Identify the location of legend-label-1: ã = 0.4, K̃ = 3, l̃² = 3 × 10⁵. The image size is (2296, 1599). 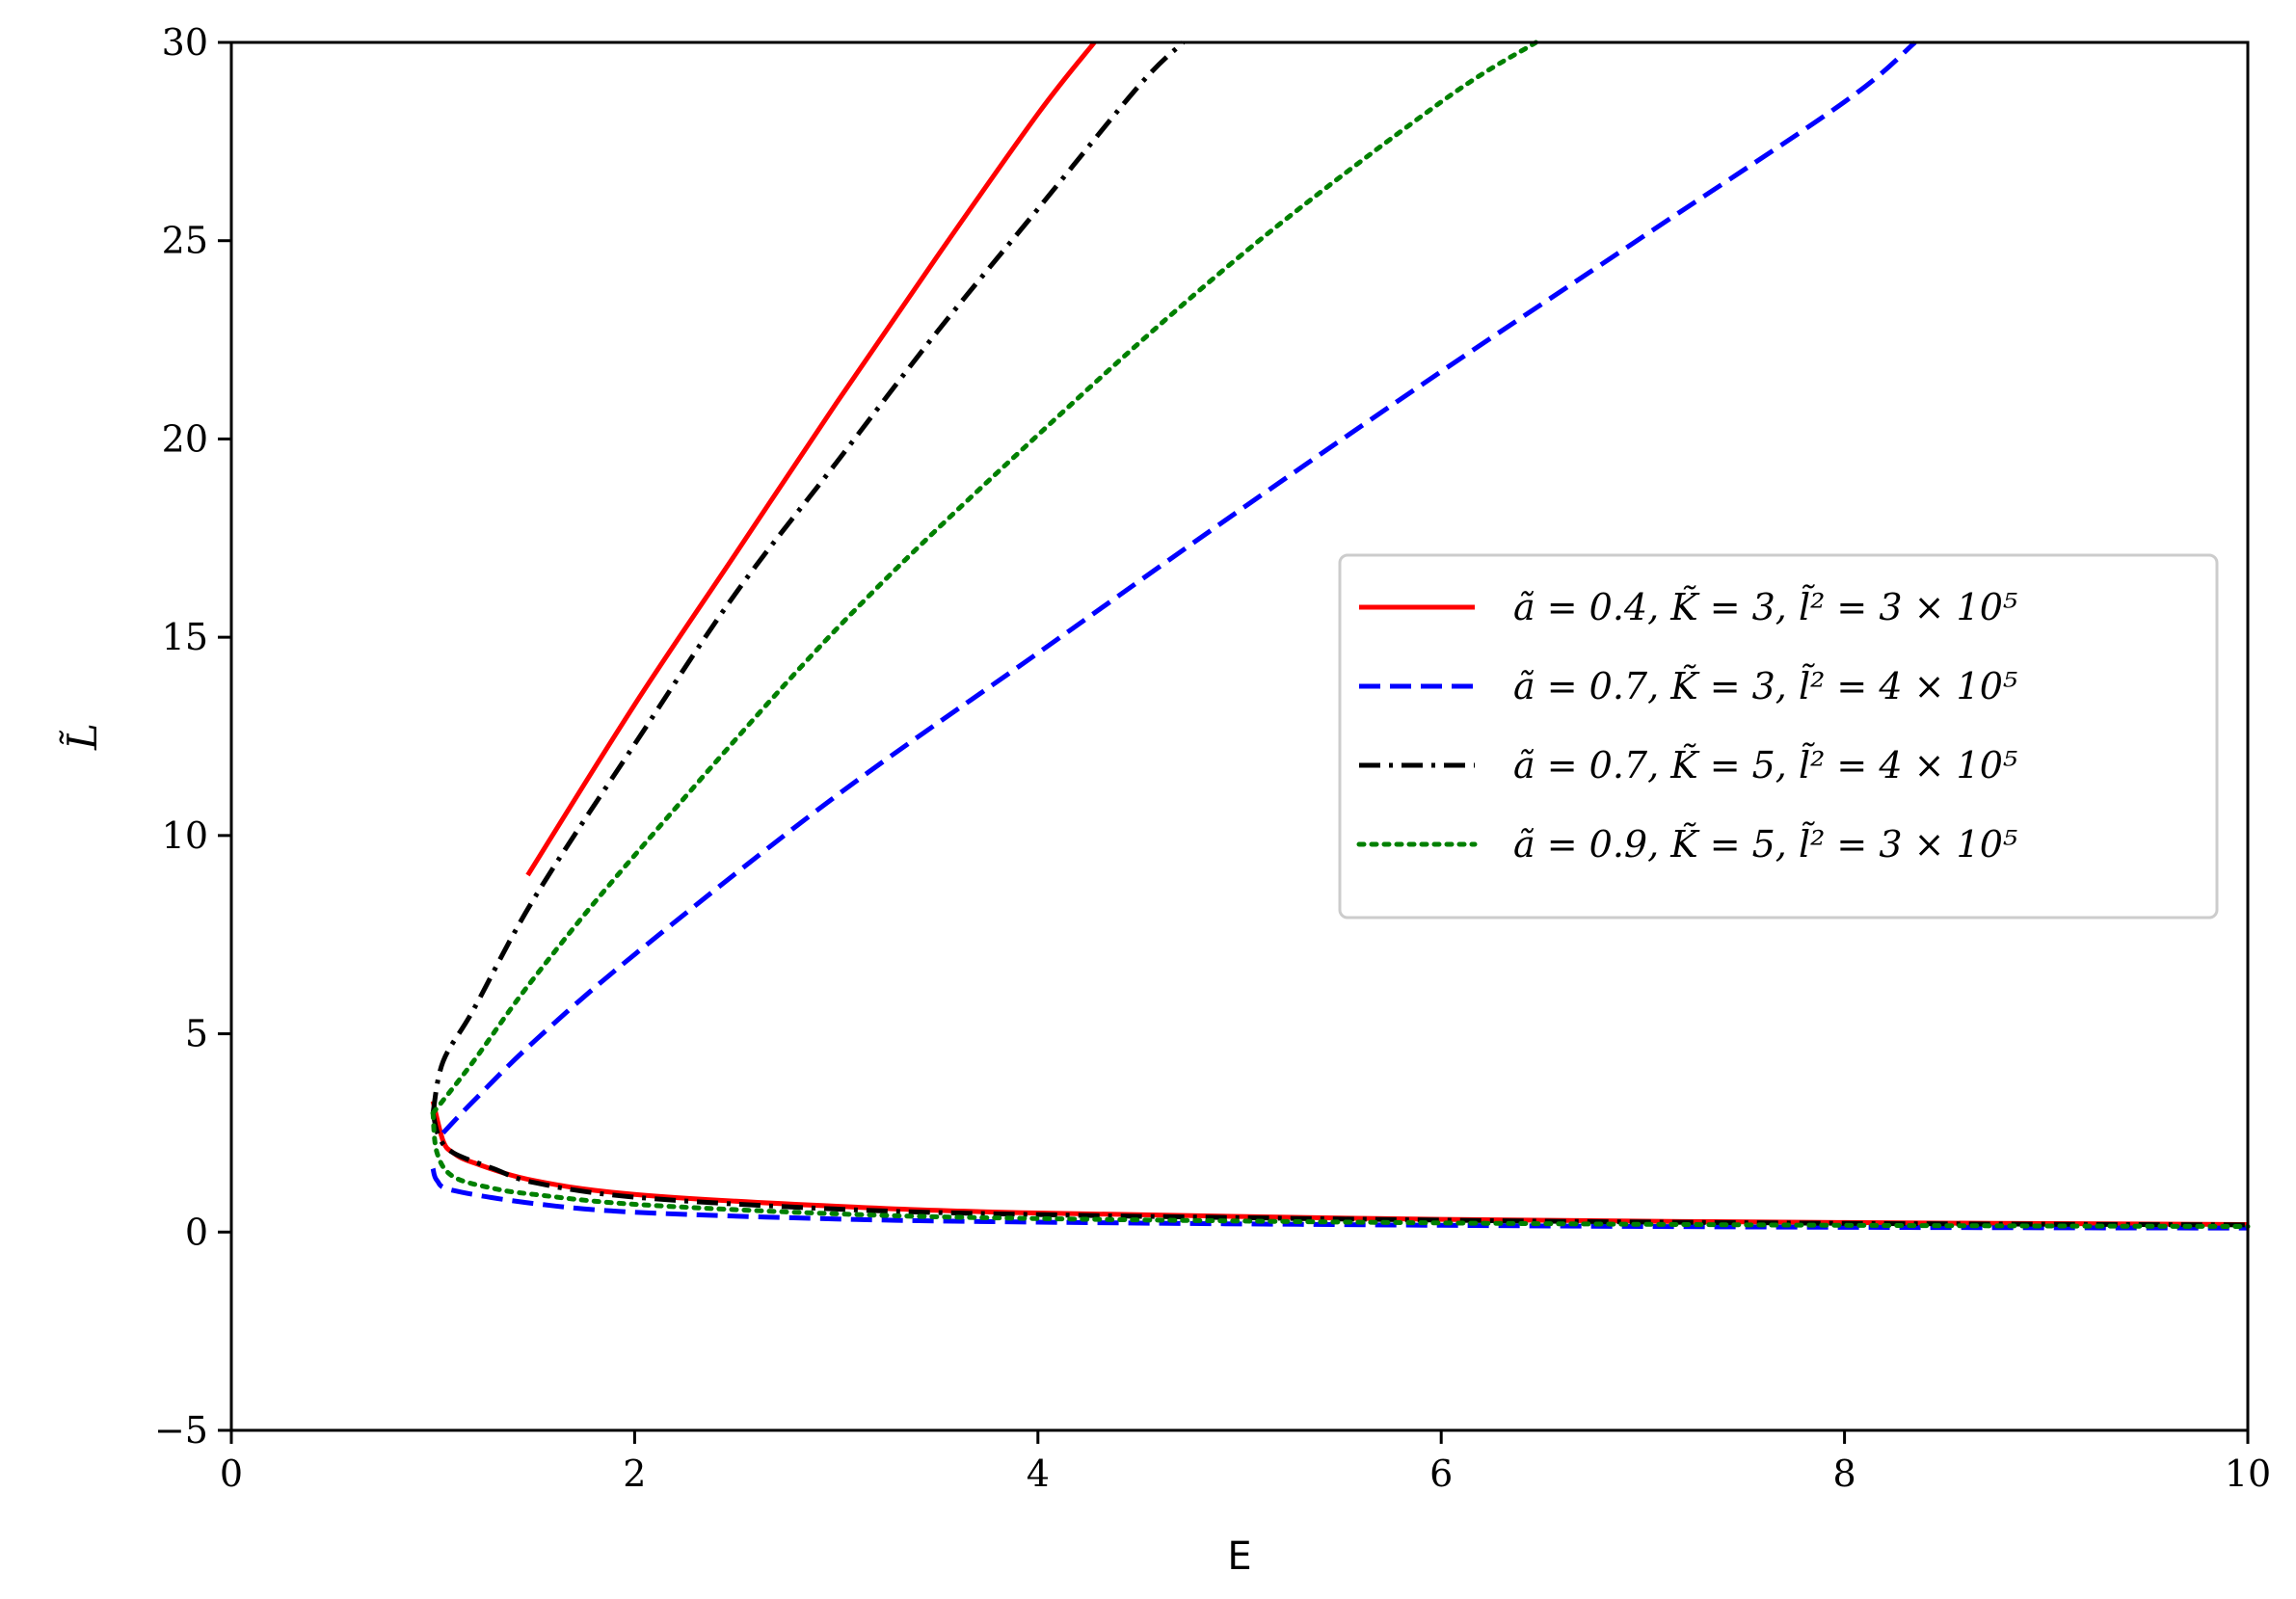
(1765, 606).